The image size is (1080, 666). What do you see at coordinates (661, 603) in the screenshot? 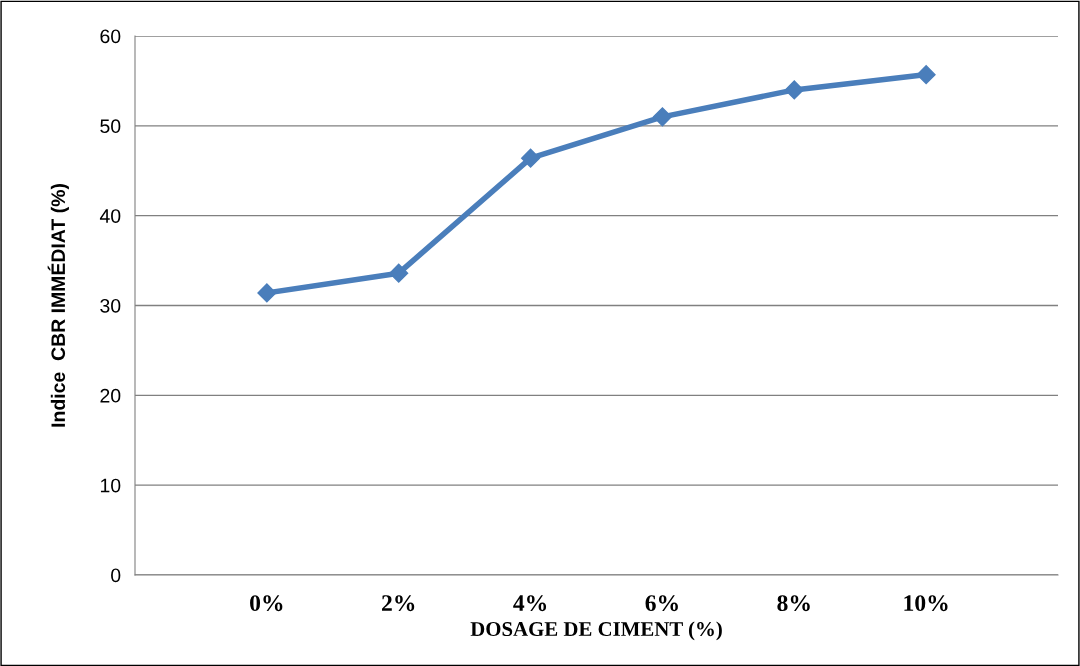
I see `x-tick-label: 6%` at bounding box center [661, 603].